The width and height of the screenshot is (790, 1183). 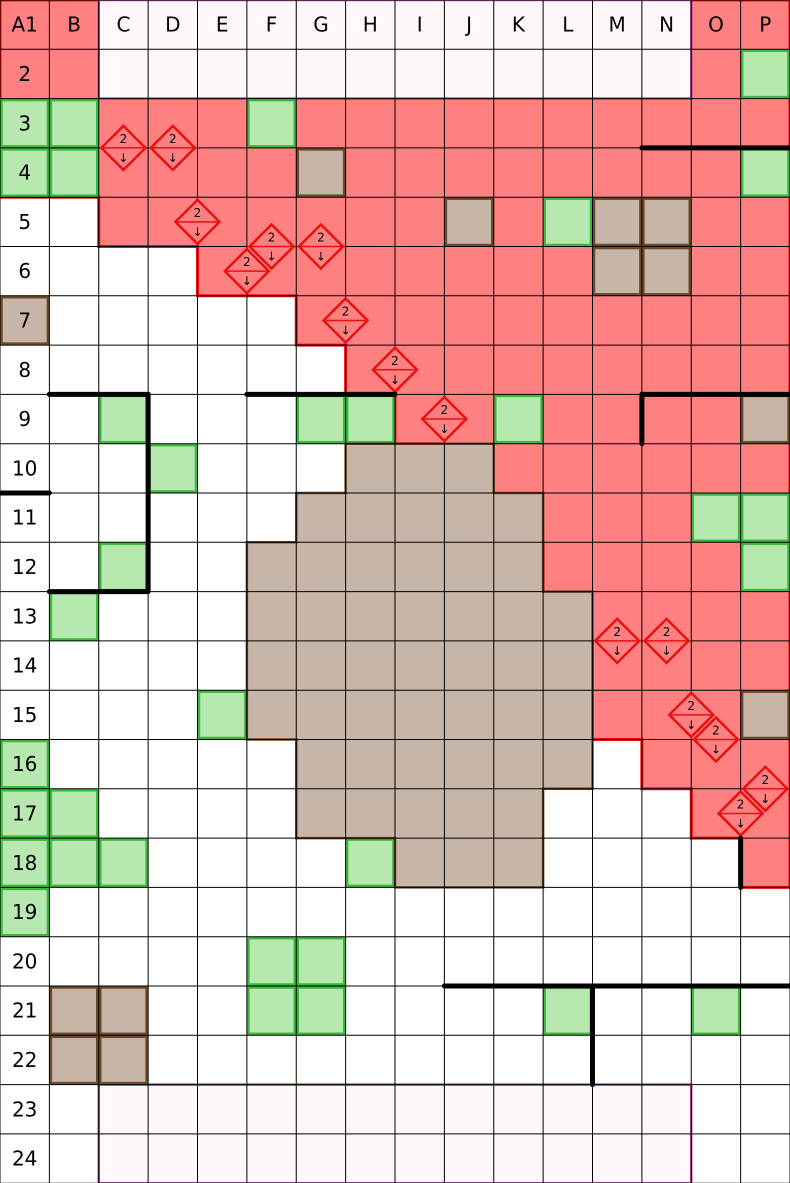 What do you see at coordinates (24, 518) in the screenshot?
I see `row-label: 11` at bounding box center [24, 518].